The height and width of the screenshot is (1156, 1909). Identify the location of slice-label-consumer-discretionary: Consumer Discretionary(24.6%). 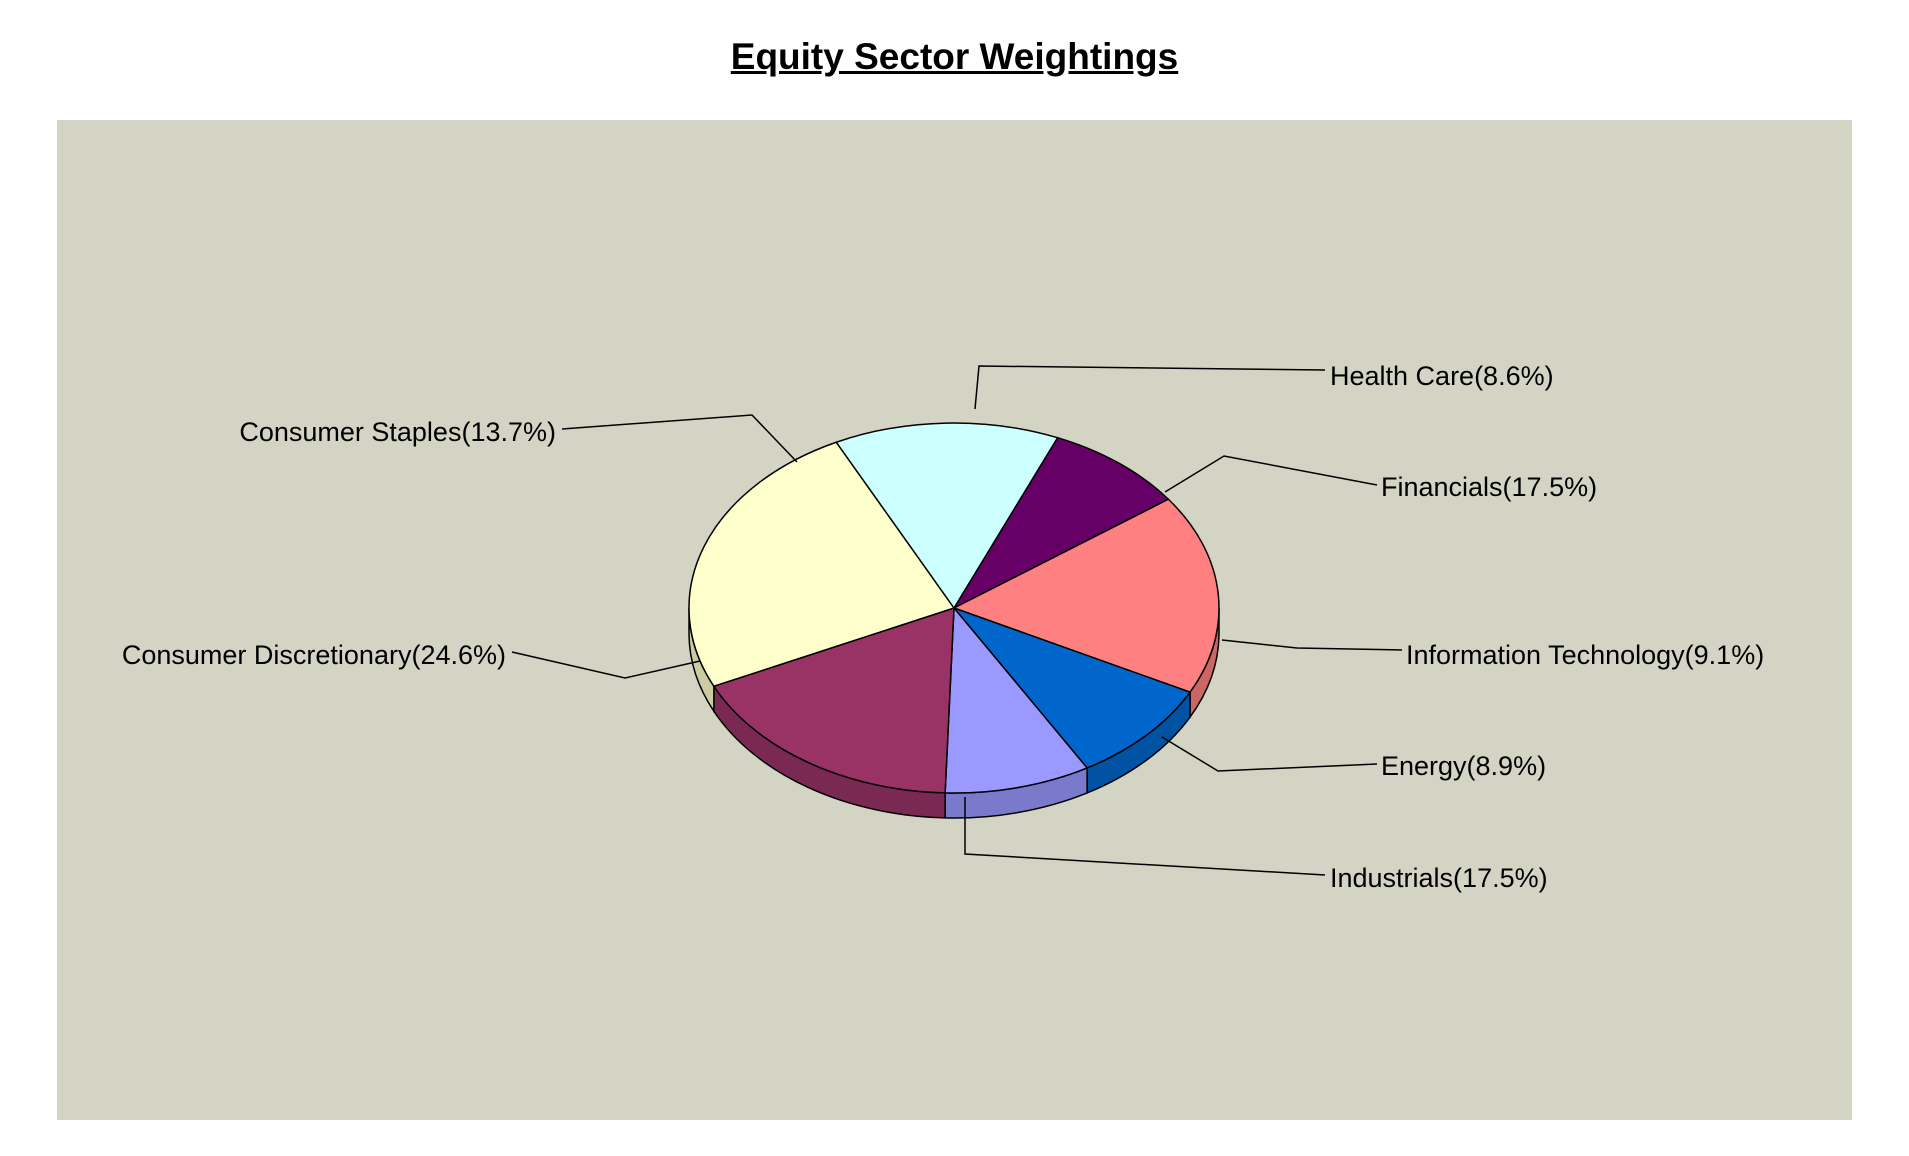
(314, 655).